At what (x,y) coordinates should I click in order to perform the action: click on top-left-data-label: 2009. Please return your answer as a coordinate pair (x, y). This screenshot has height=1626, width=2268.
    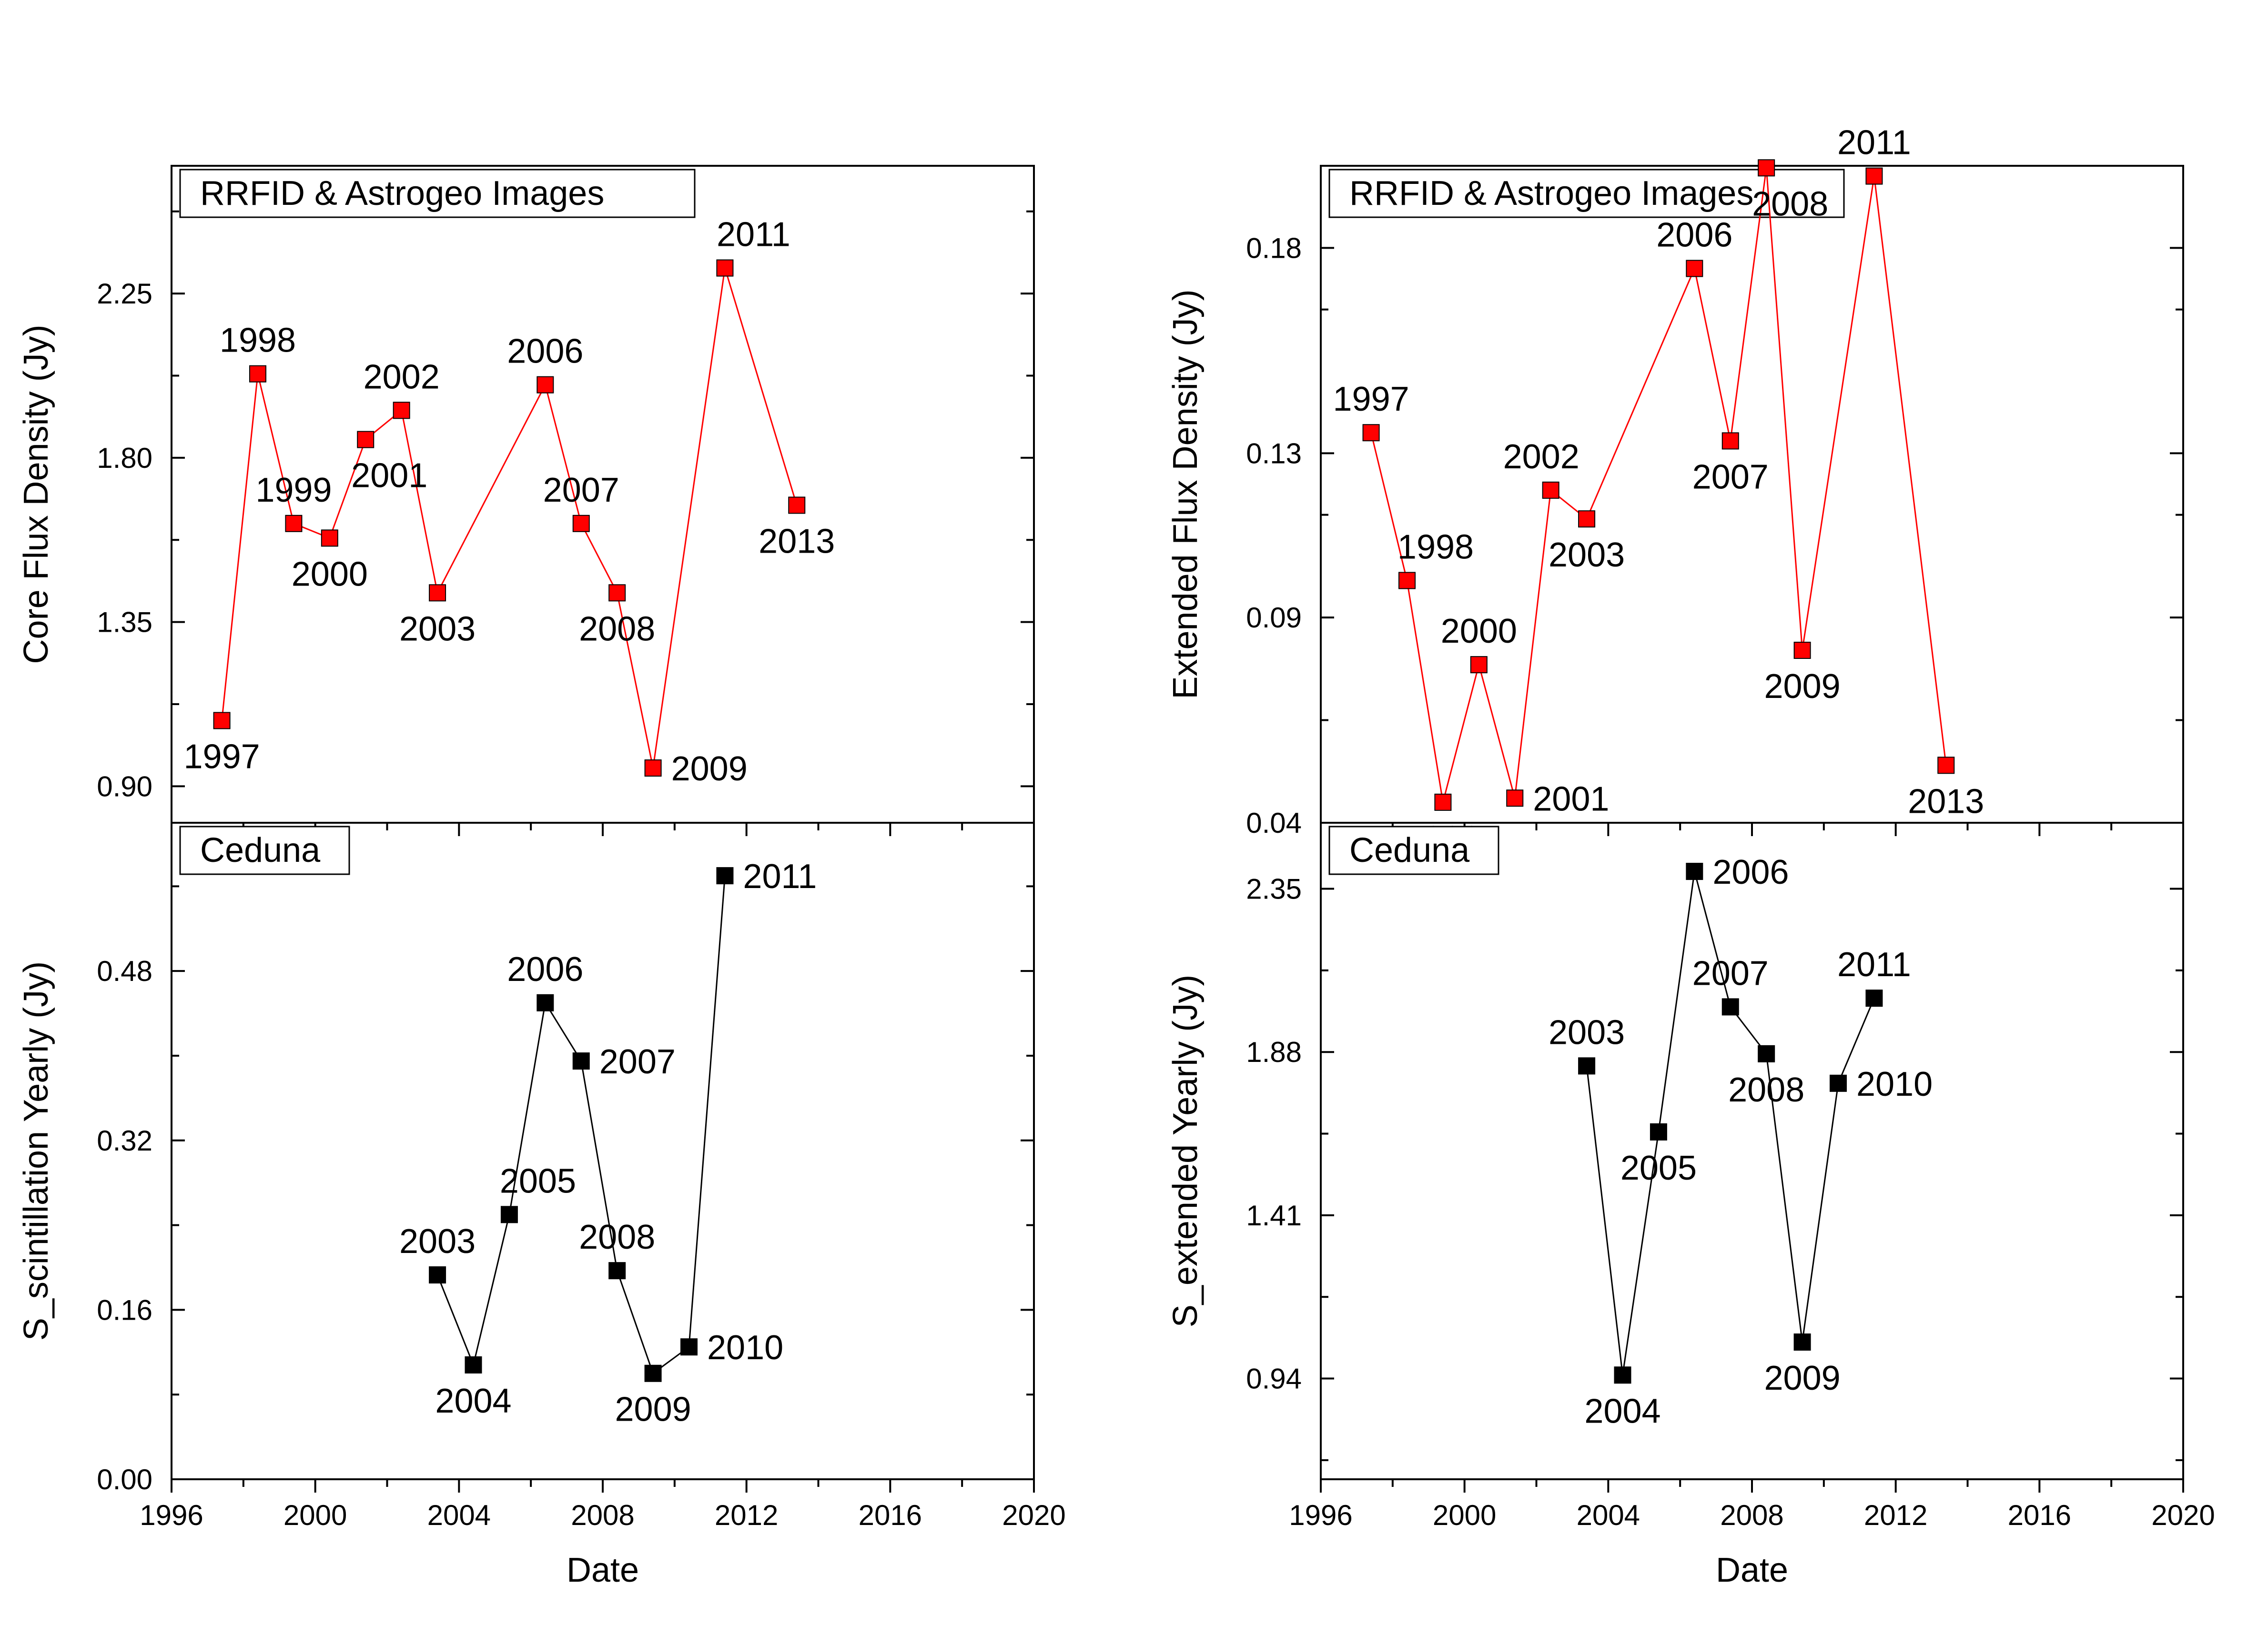
    Looking at the image, I should click on (709, 769).